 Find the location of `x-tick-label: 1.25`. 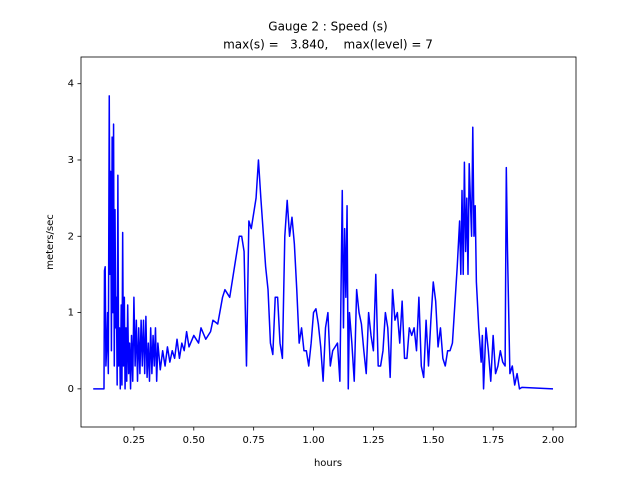

x-tick-label: 1.25 is located at coordinates (373, 440).